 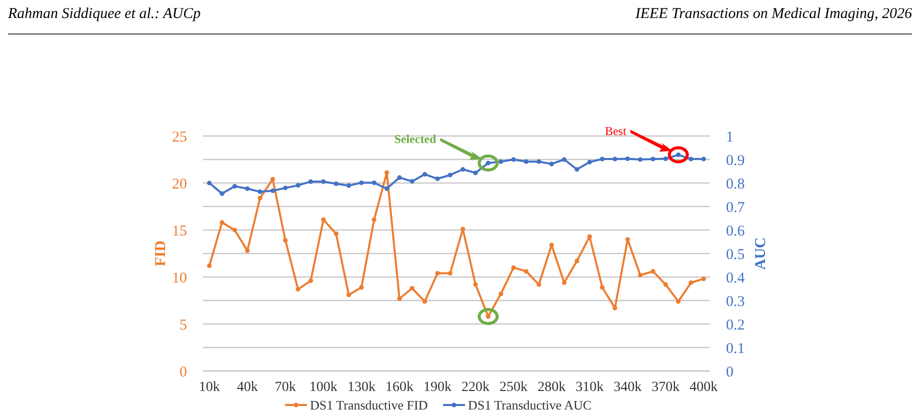 I want to click on legend-label: DS1 Transductive AUC, so click(x=530, y=405).